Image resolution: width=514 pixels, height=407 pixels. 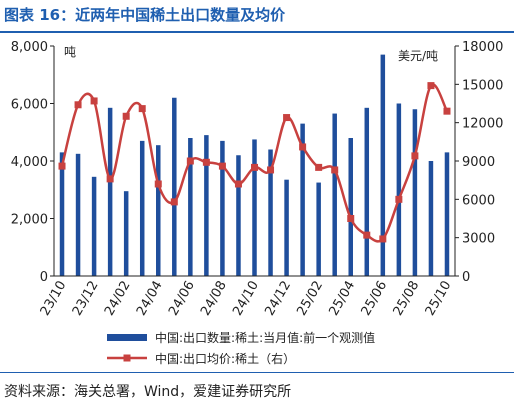 What do you see at coordinates (44, 277) in the screenshot?
I see `left-tick-label: 0` at bounding box center [44, 277].